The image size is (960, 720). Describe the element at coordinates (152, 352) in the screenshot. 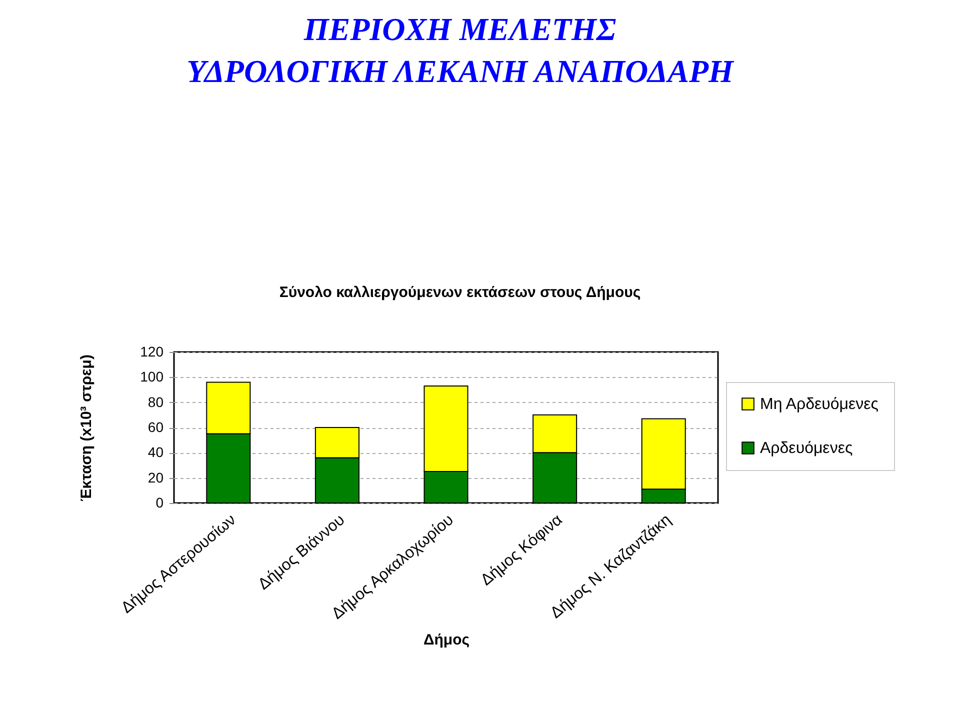

I see `y-tick-label: 120` at that location.